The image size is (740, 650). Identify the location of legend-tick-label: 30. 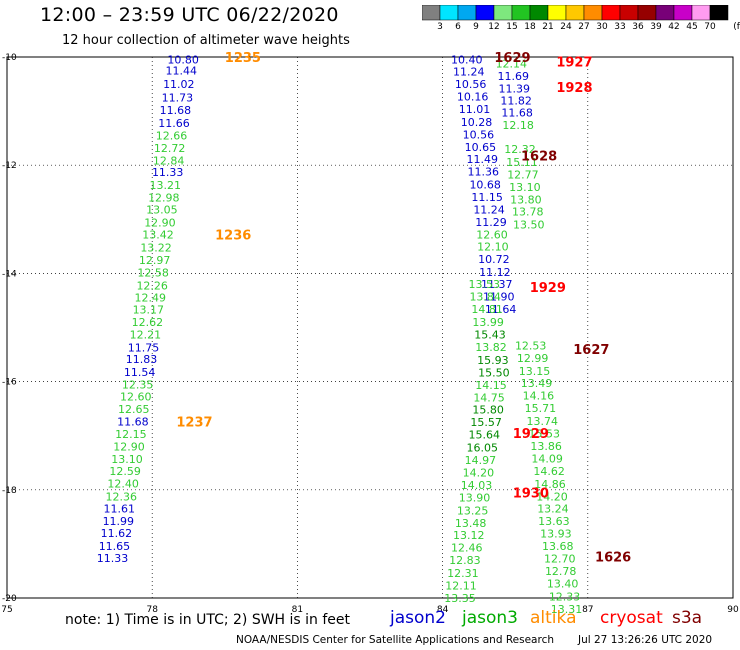
(602, 27).